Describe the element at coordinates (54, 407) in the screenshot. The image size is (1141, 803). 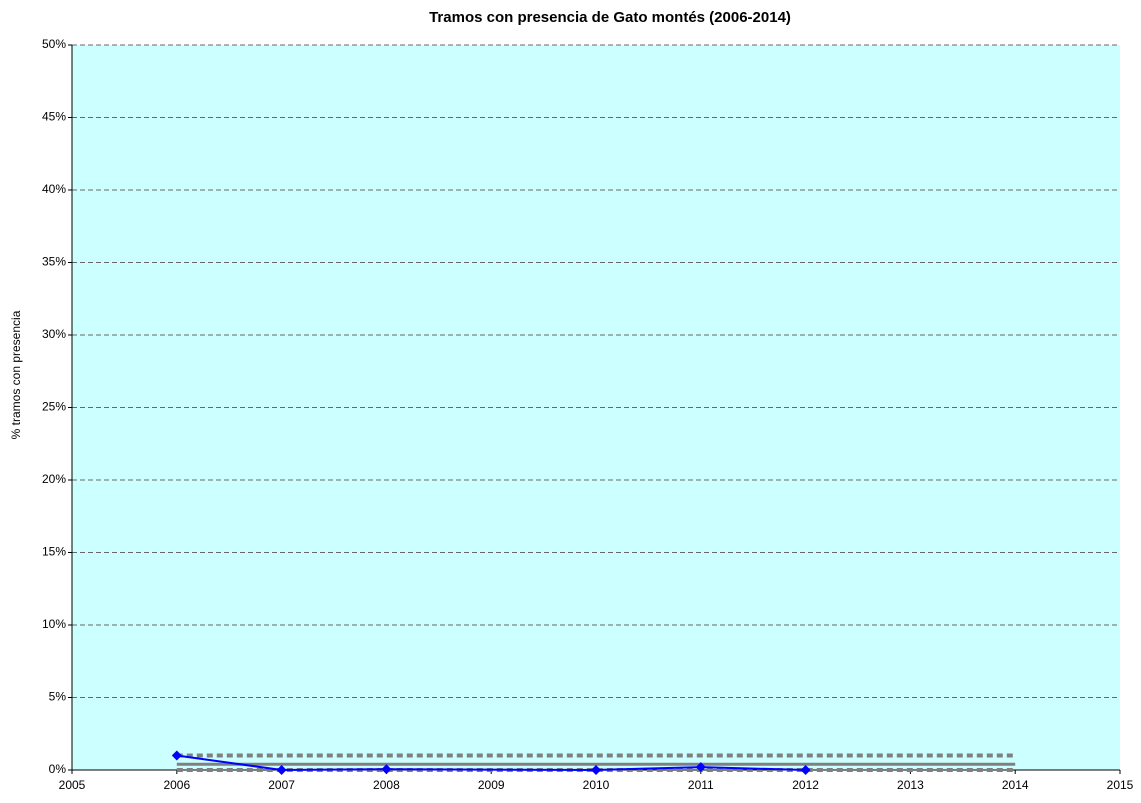
I see `y-tick-label: 25%` at that location.